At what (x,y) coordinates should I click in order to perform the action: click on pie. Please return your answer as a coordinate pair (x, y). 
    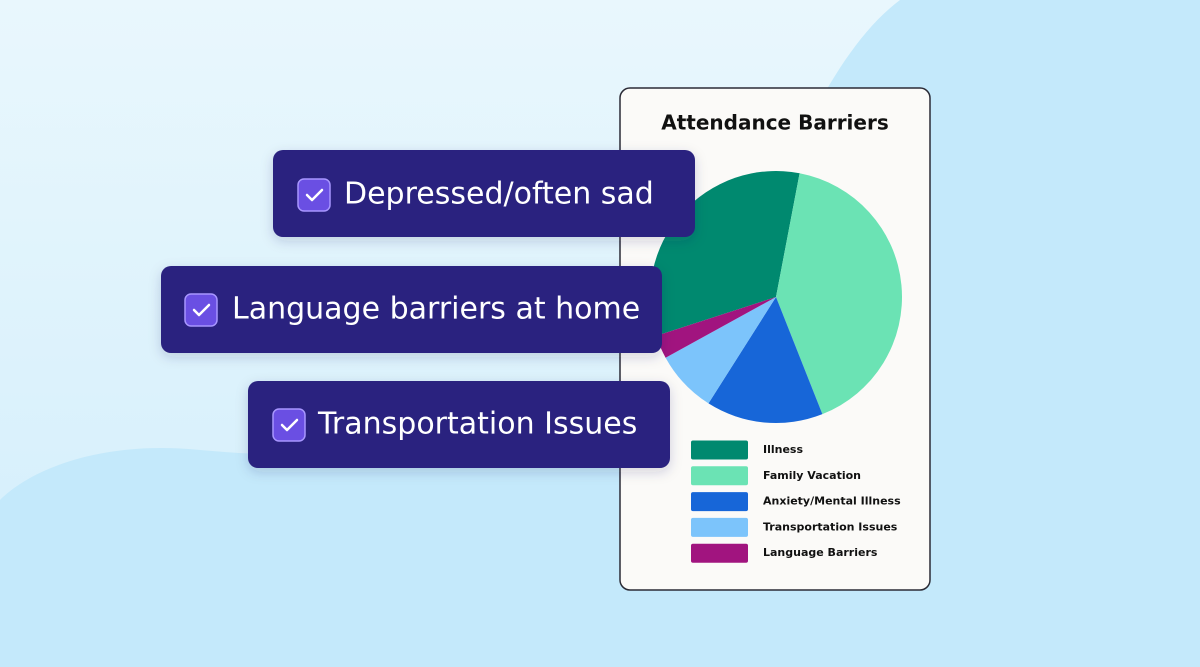
    Looking at the image, I should click on (775, 297).